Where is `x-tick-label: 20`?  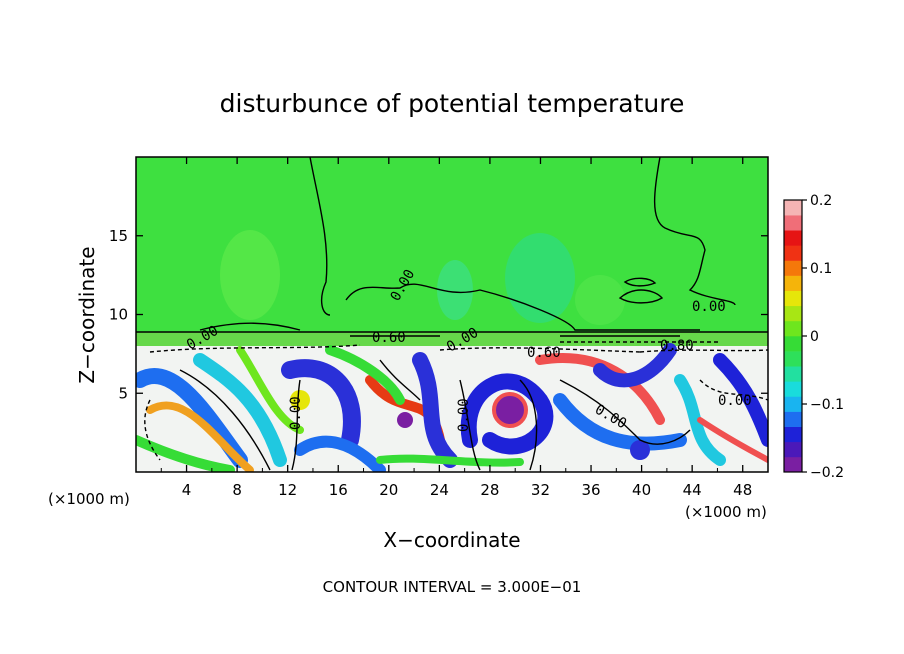
x-tick-label: 20 is located at coordinates (388, 490).